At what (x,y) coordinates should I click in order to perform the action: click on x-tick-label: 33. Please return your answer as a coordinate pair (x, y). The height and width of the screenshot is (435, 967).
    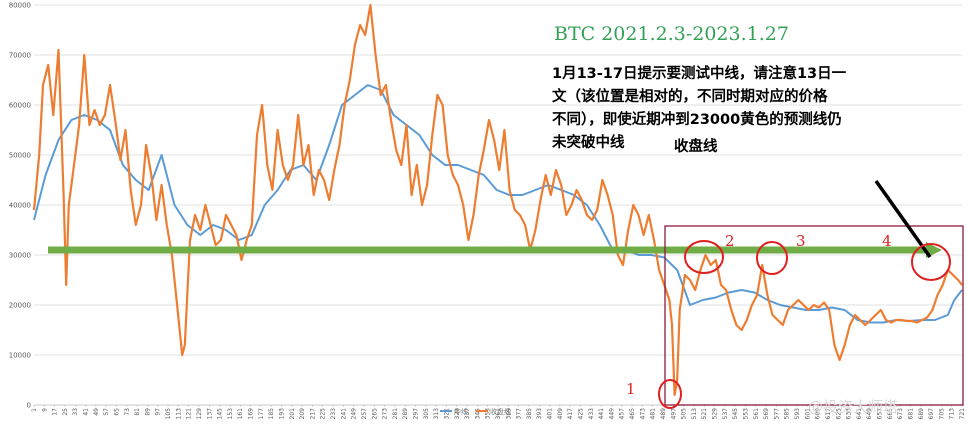
    Looking at the image, I should click on (75, 412).